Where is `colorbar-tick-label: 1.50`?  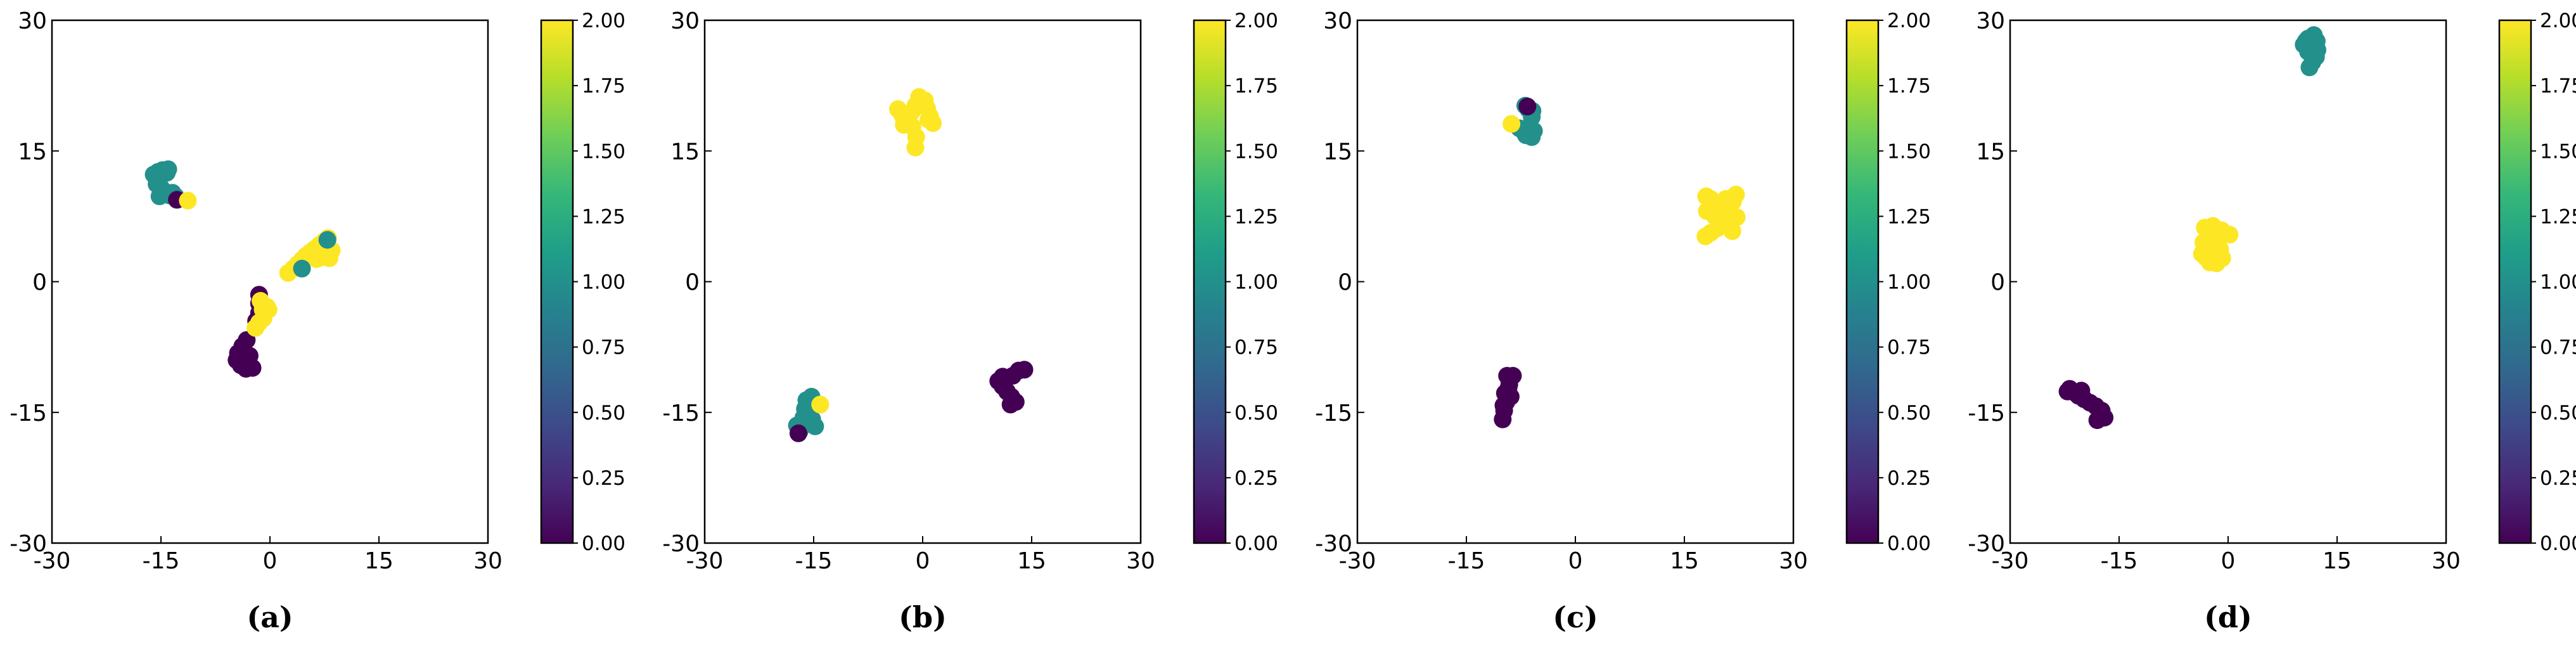
colorbar-tick-label: 1.50 is located at coordinates (1256, 151).